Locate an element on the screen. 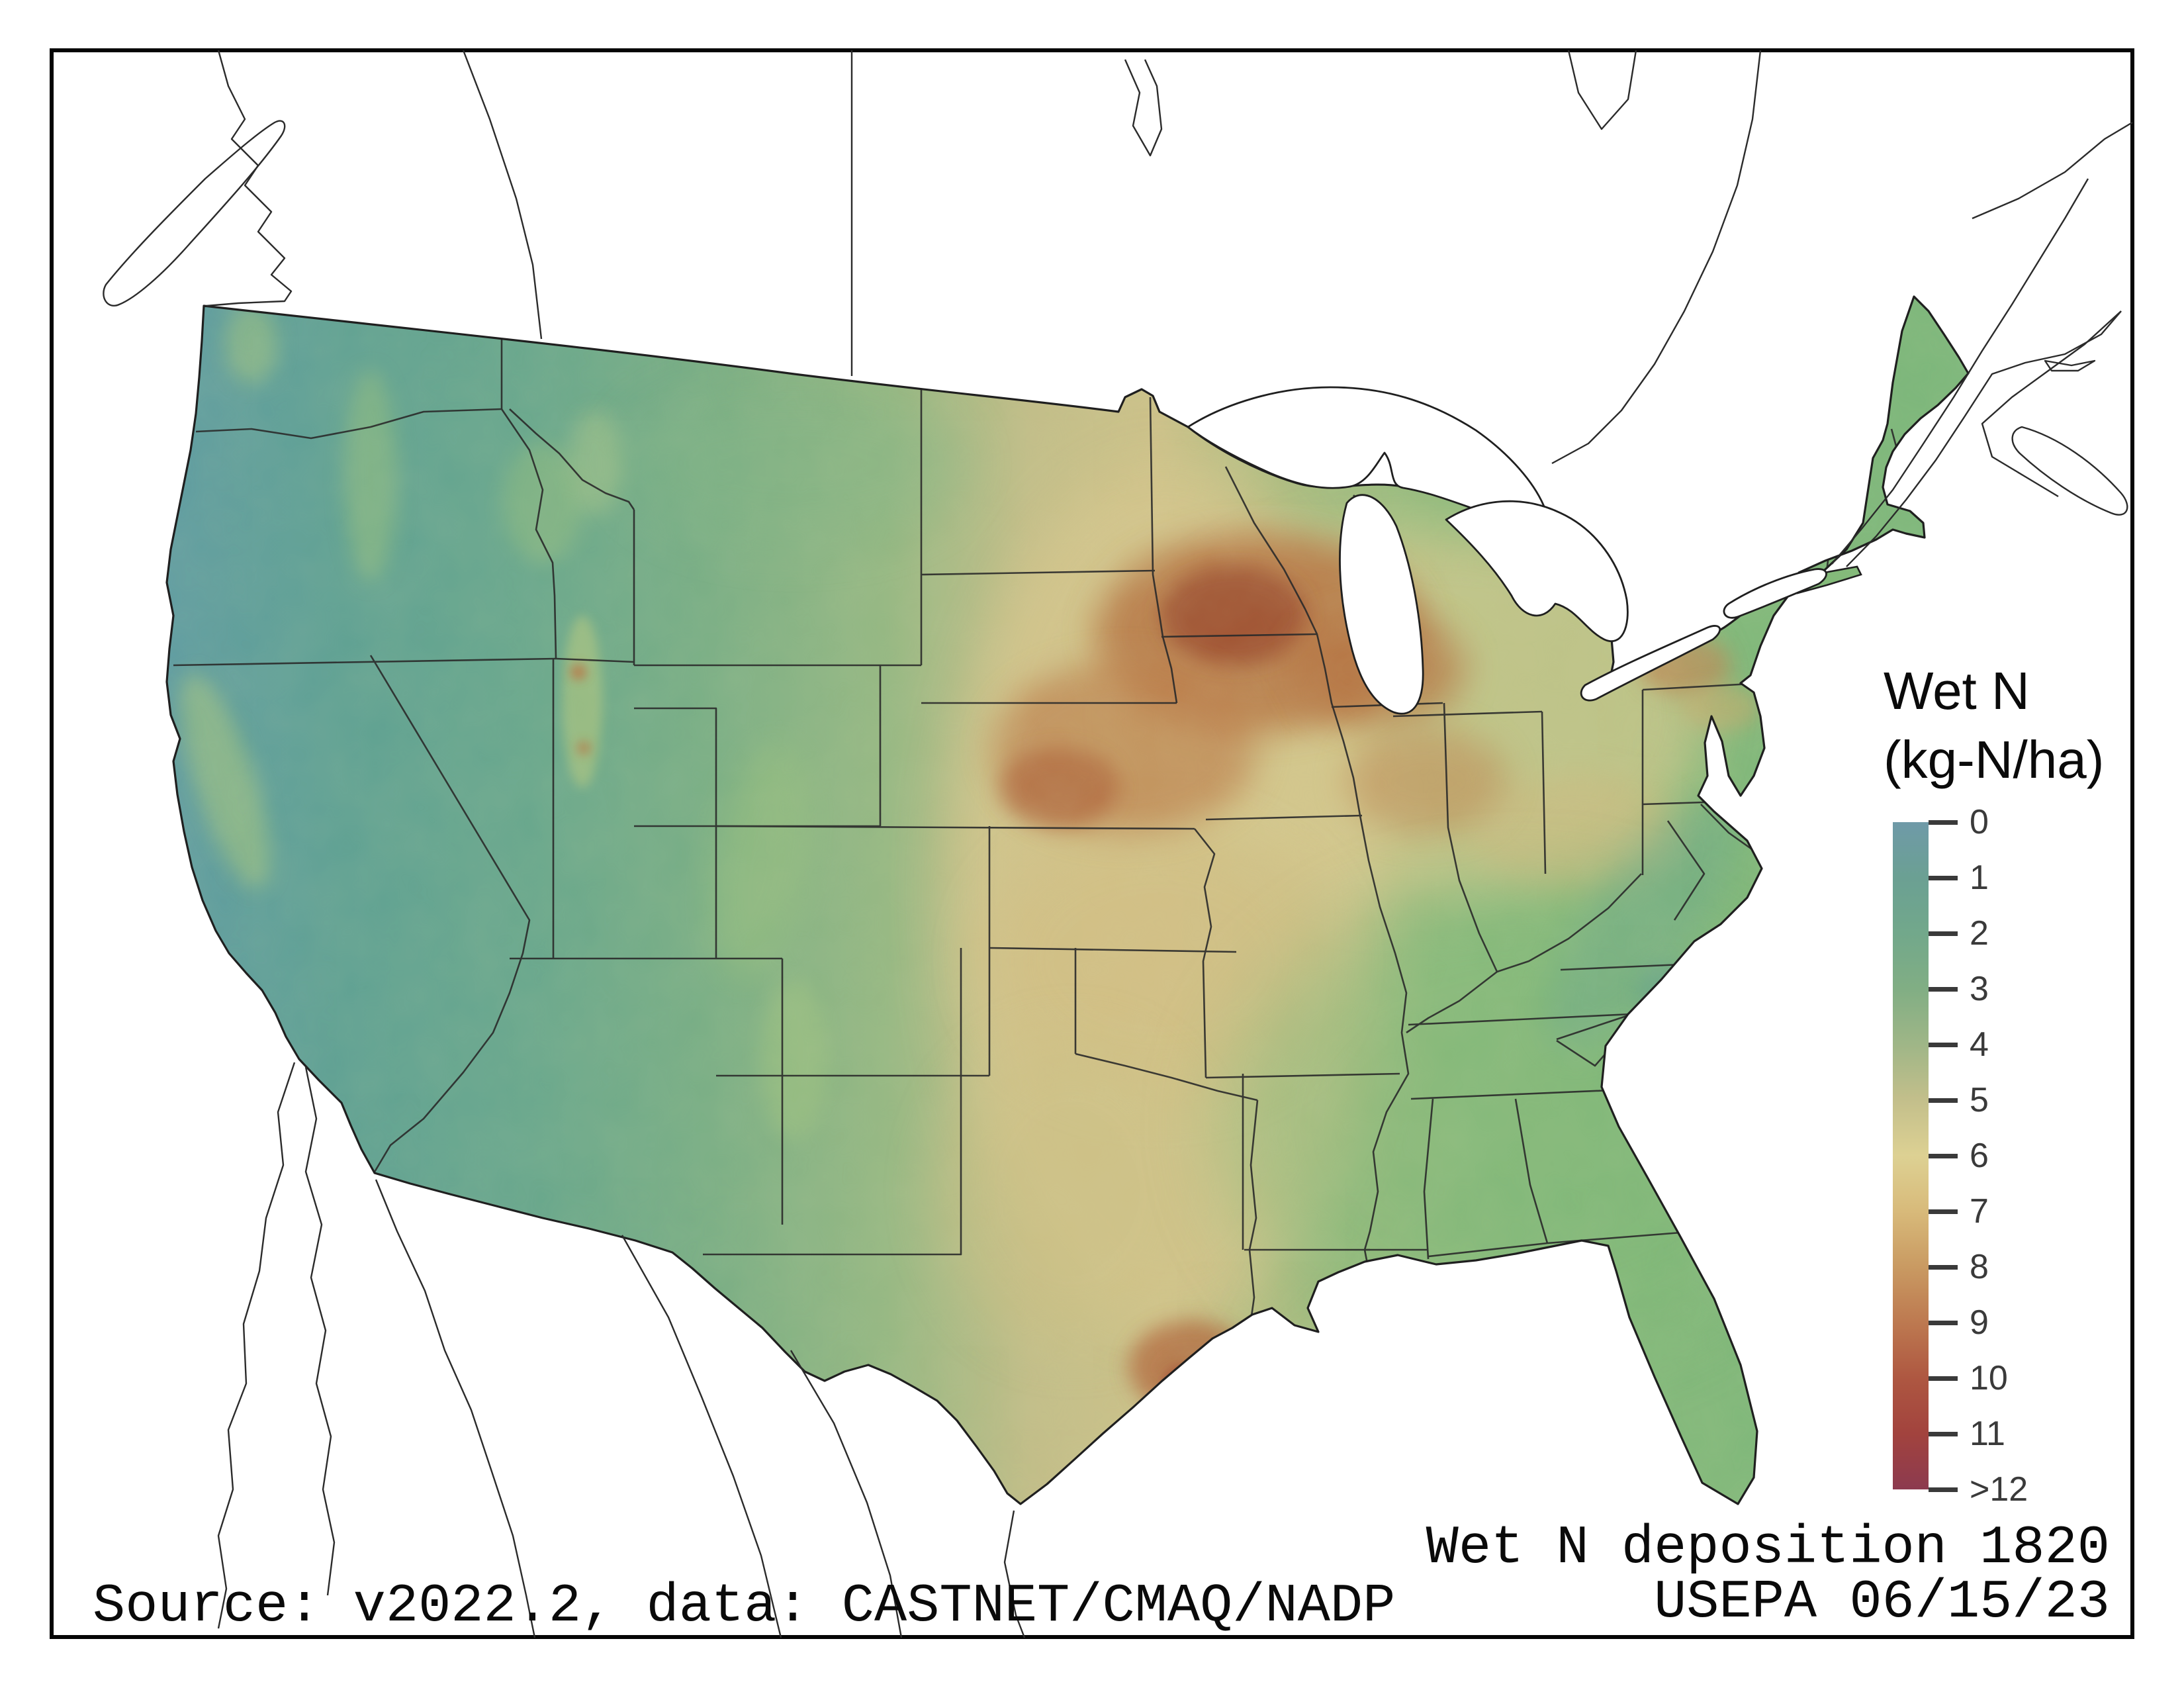 This screenshot has height=1688, width=2184. colorbar-tick-label: 9 is located at coordinates (1979, 1322).